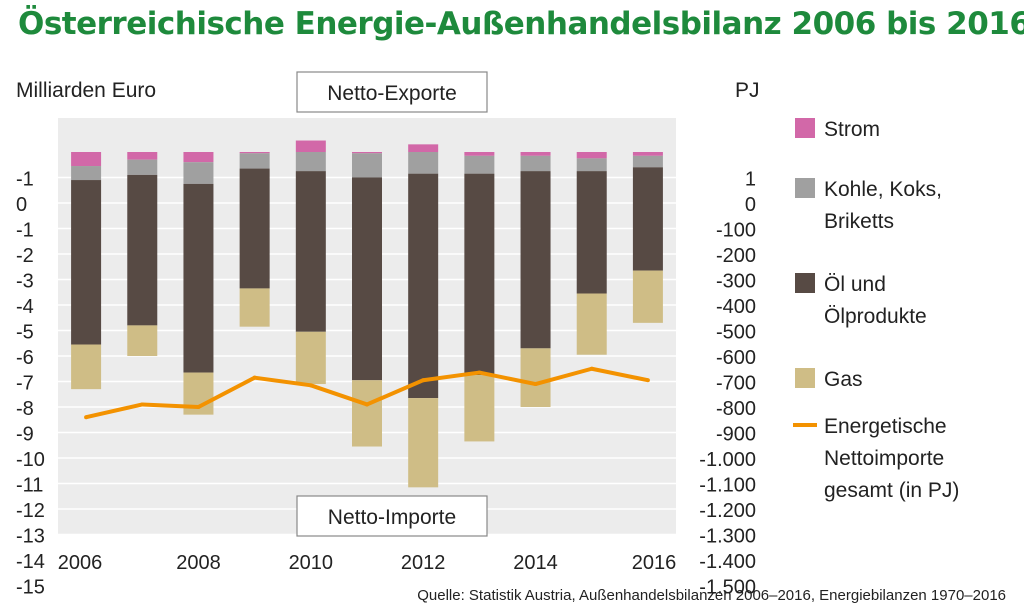 The image size is (1024, 608). I want to click on legend-label-oel: Öl und, so click(855, 284).